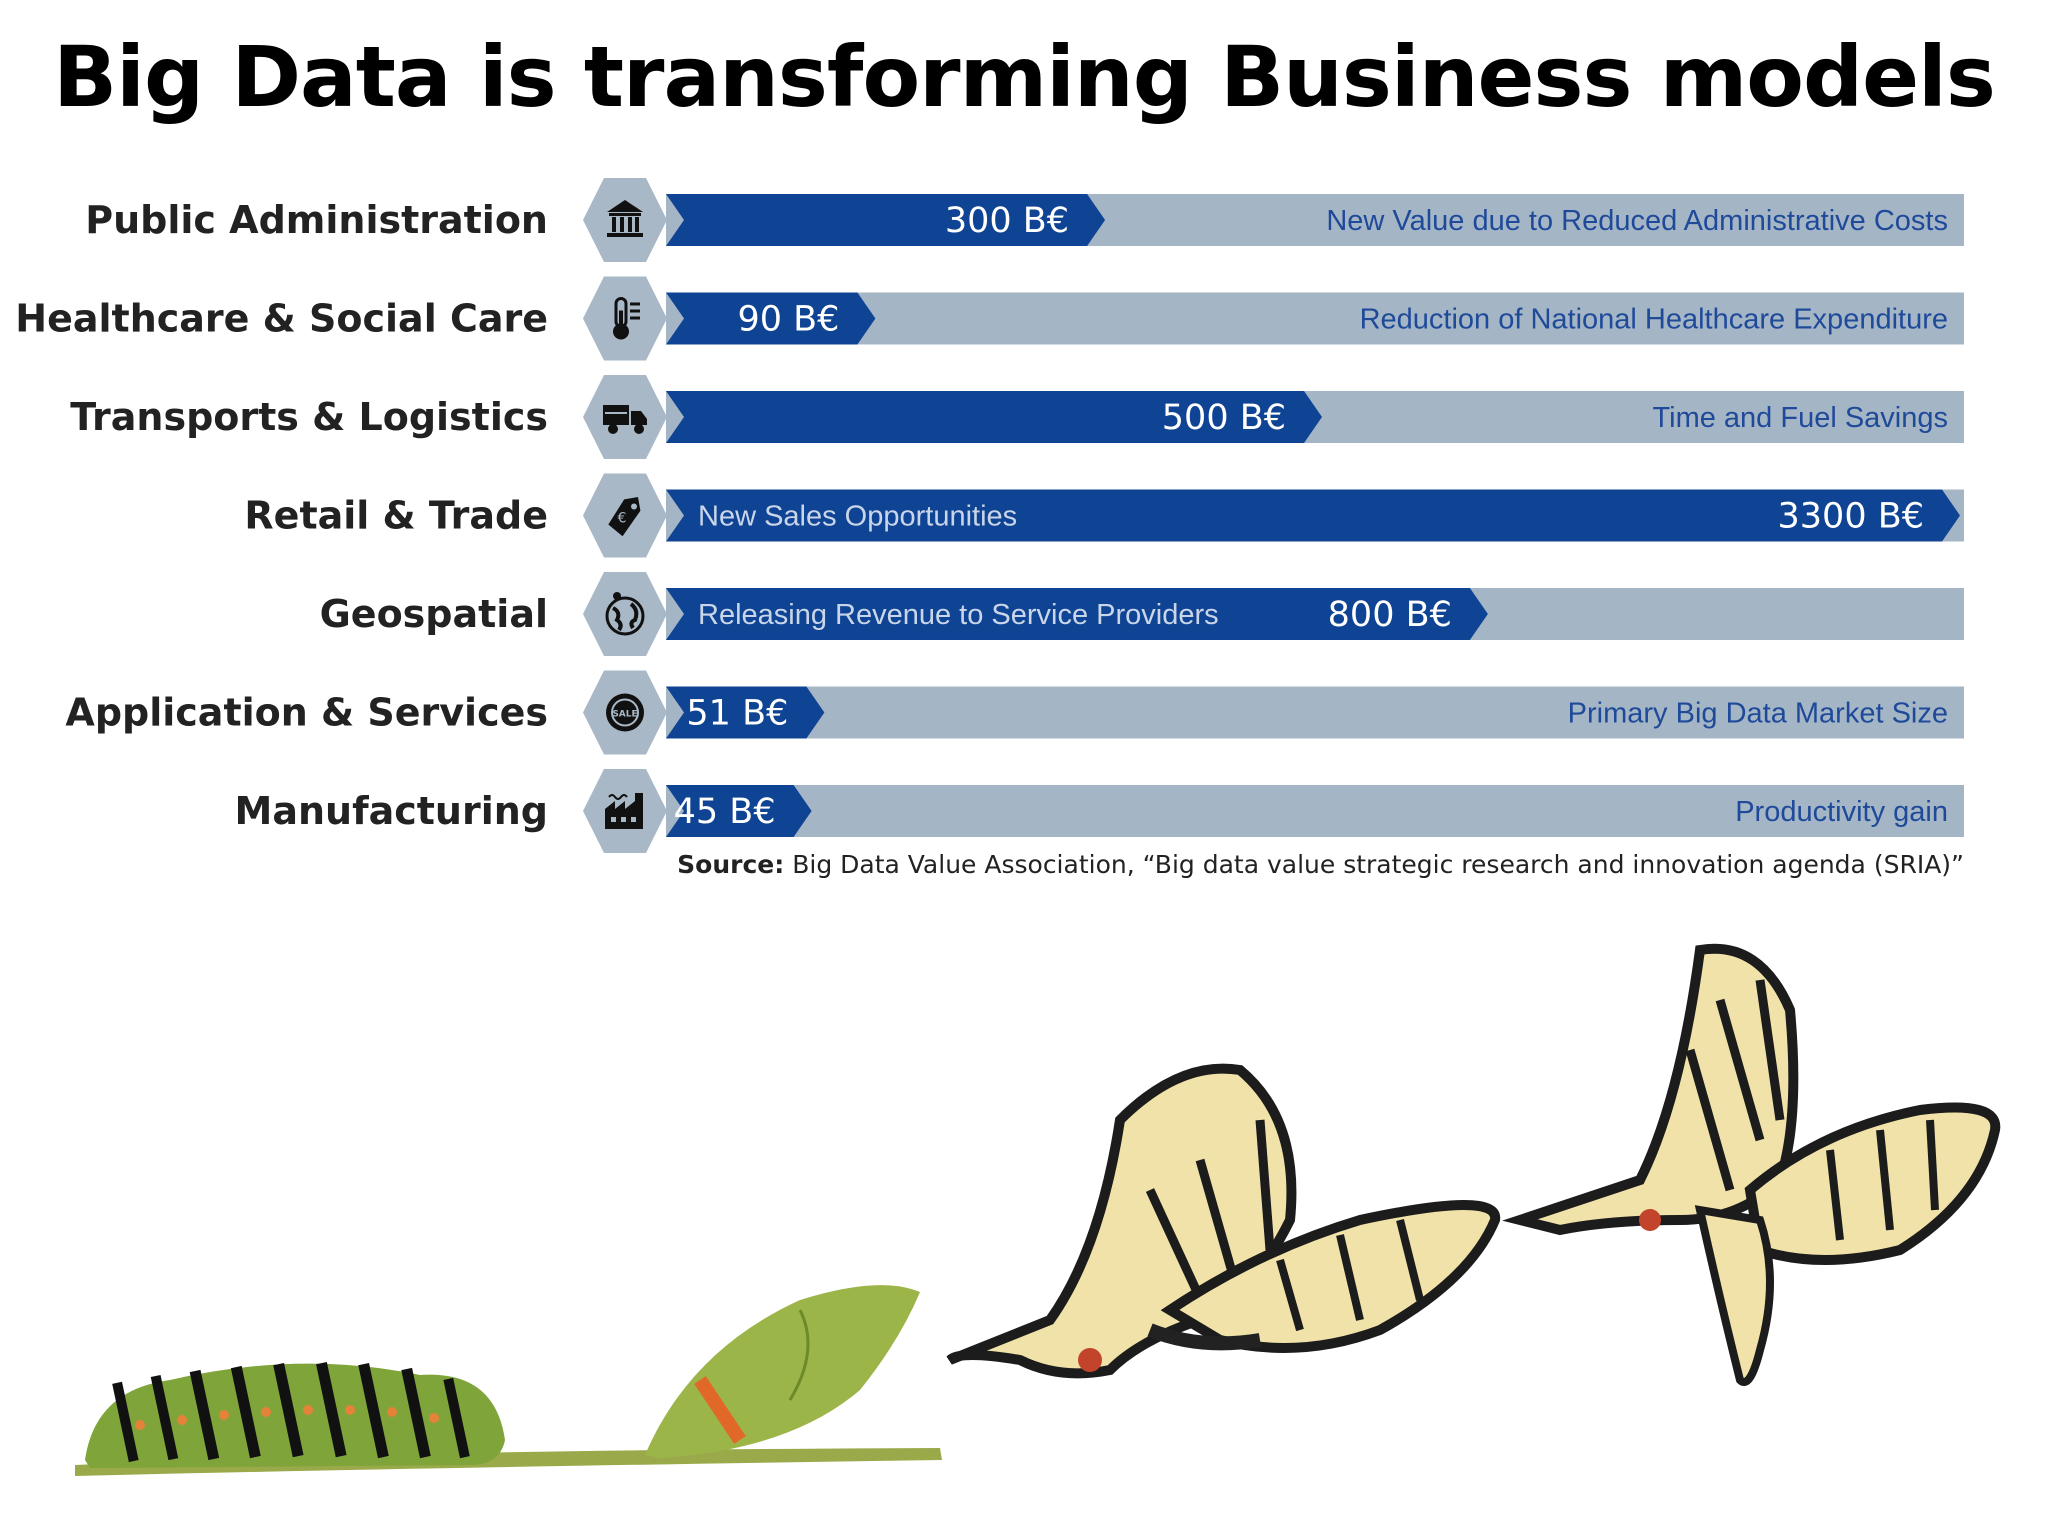 Image resolution: width=2048 pixels, height=1536 pixels. I want to click on category-label: Healthcare & Social Care, so click(281, 319).